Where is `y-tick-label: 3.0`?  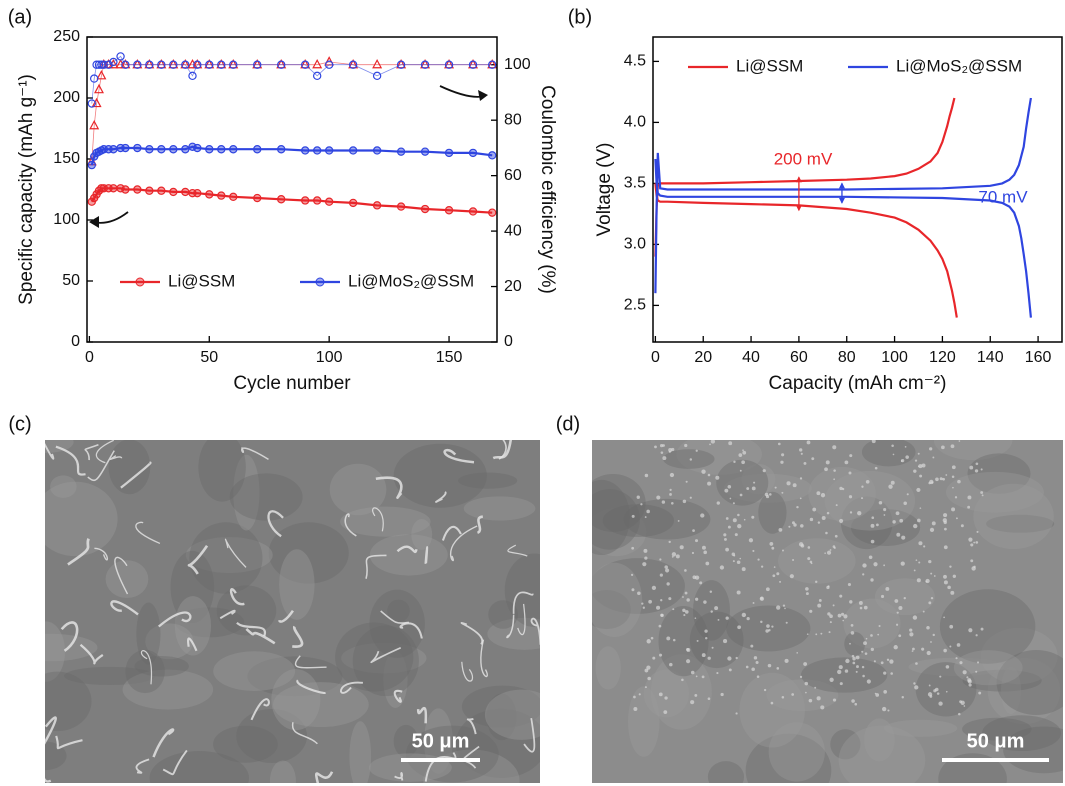
y-tick-label: 3.0 is located at coordinates (635, 244).